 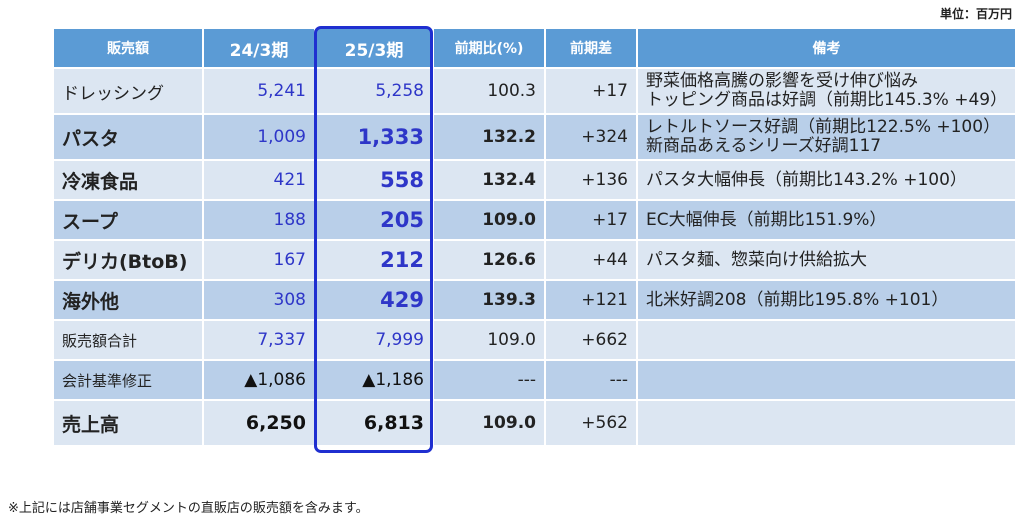 What do you see at coordinates (591, 137) in the screenshot?
I see `value-diff: +324` at bounding box center [591, 137].